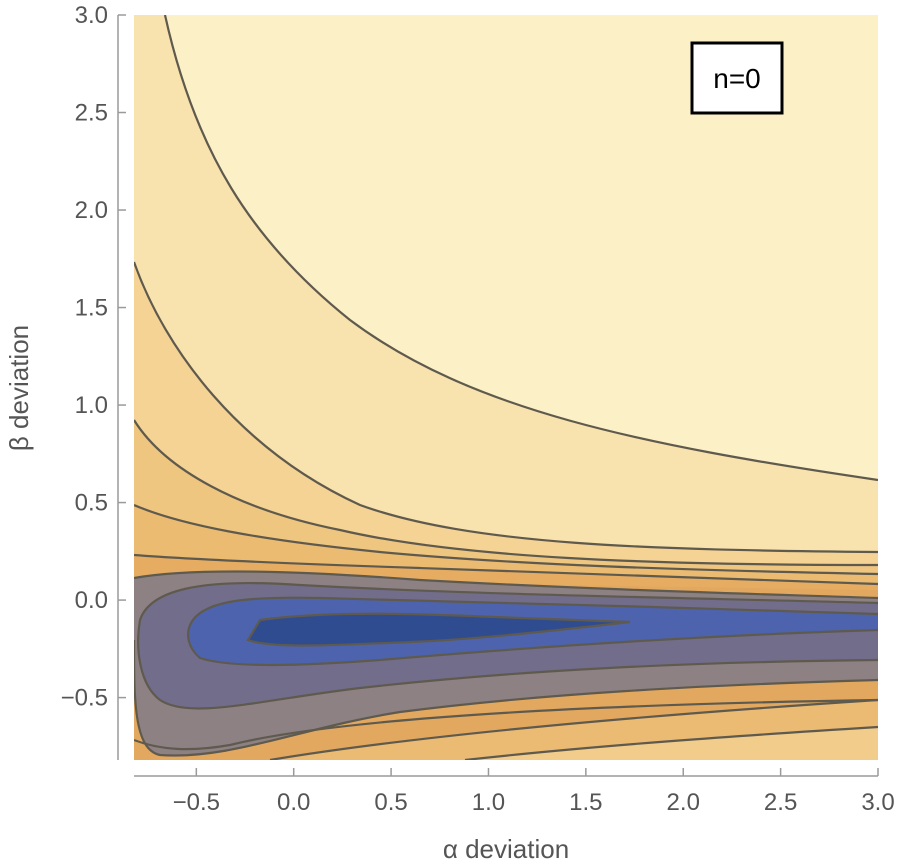  What do you see at coordinates (91, 308) in the screenshot?
I see `y-tick-label: 1.5` at bounding box center [91, 308].